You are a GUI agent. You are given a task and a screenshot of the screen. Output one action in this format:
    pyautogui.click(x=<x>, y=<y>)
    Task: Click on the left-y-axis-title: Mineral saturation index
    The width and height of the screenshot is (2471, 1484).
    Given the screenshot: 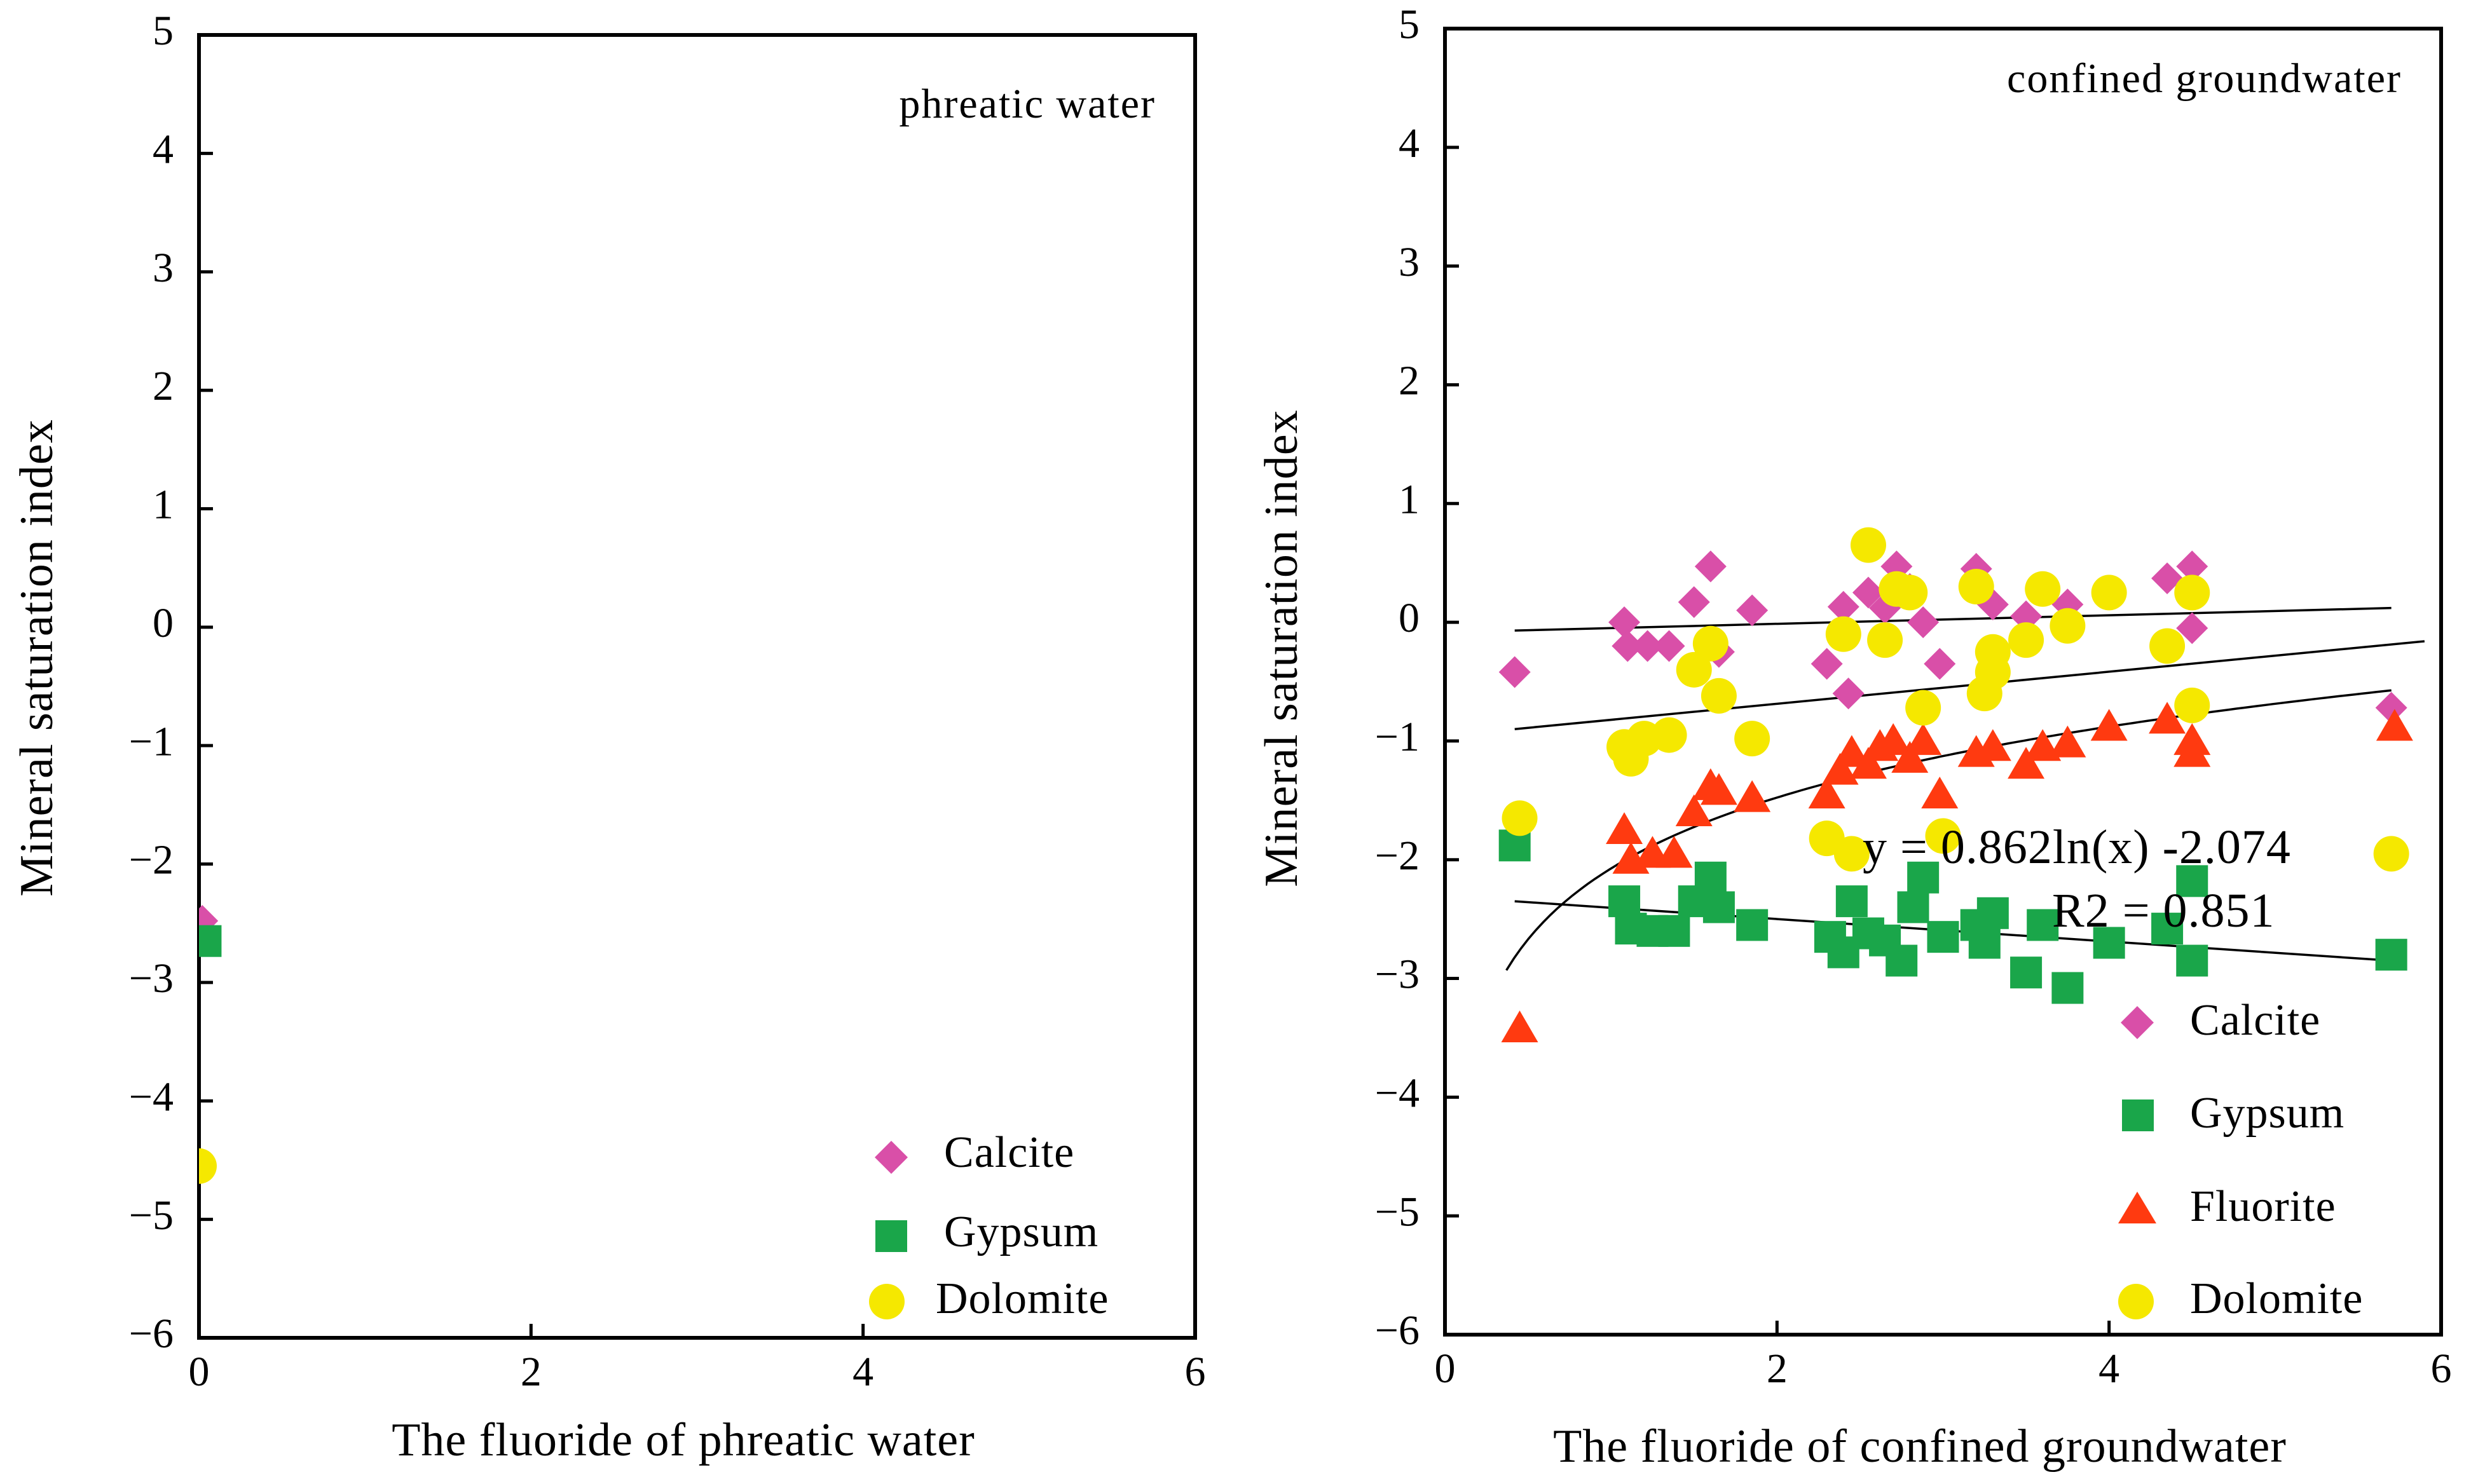 What is the action you would take?
    pyautogui.click(x=37, y=657)
    